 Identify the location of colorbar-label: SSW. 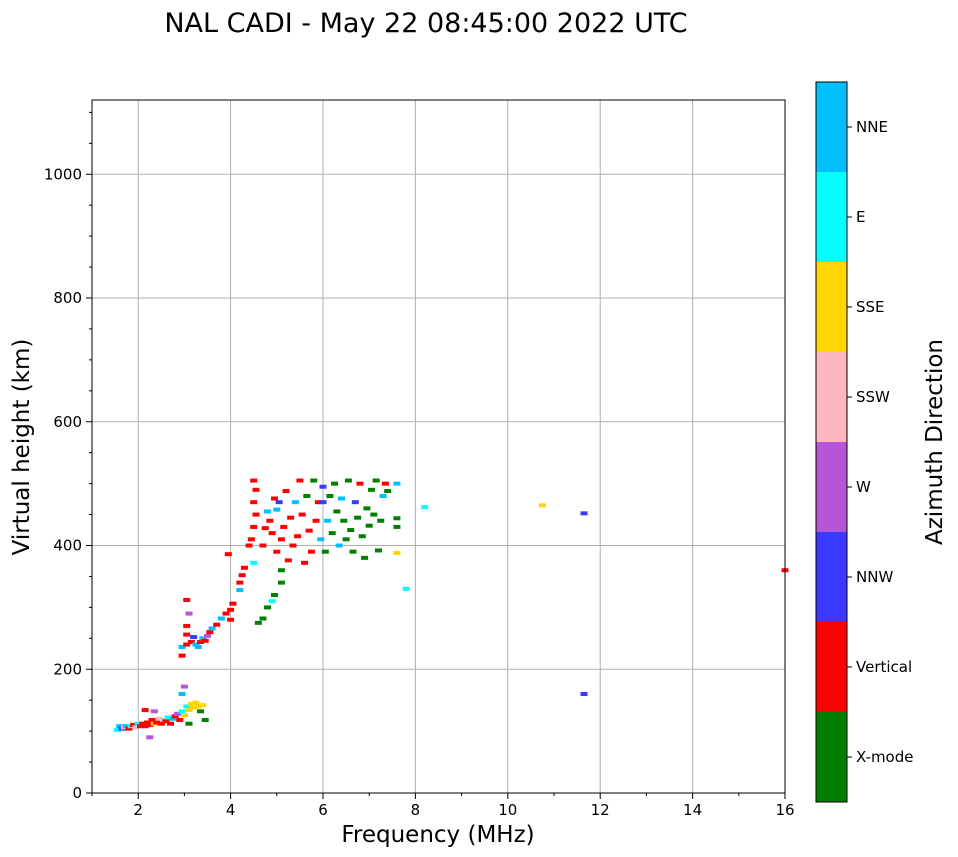
(873, 397).